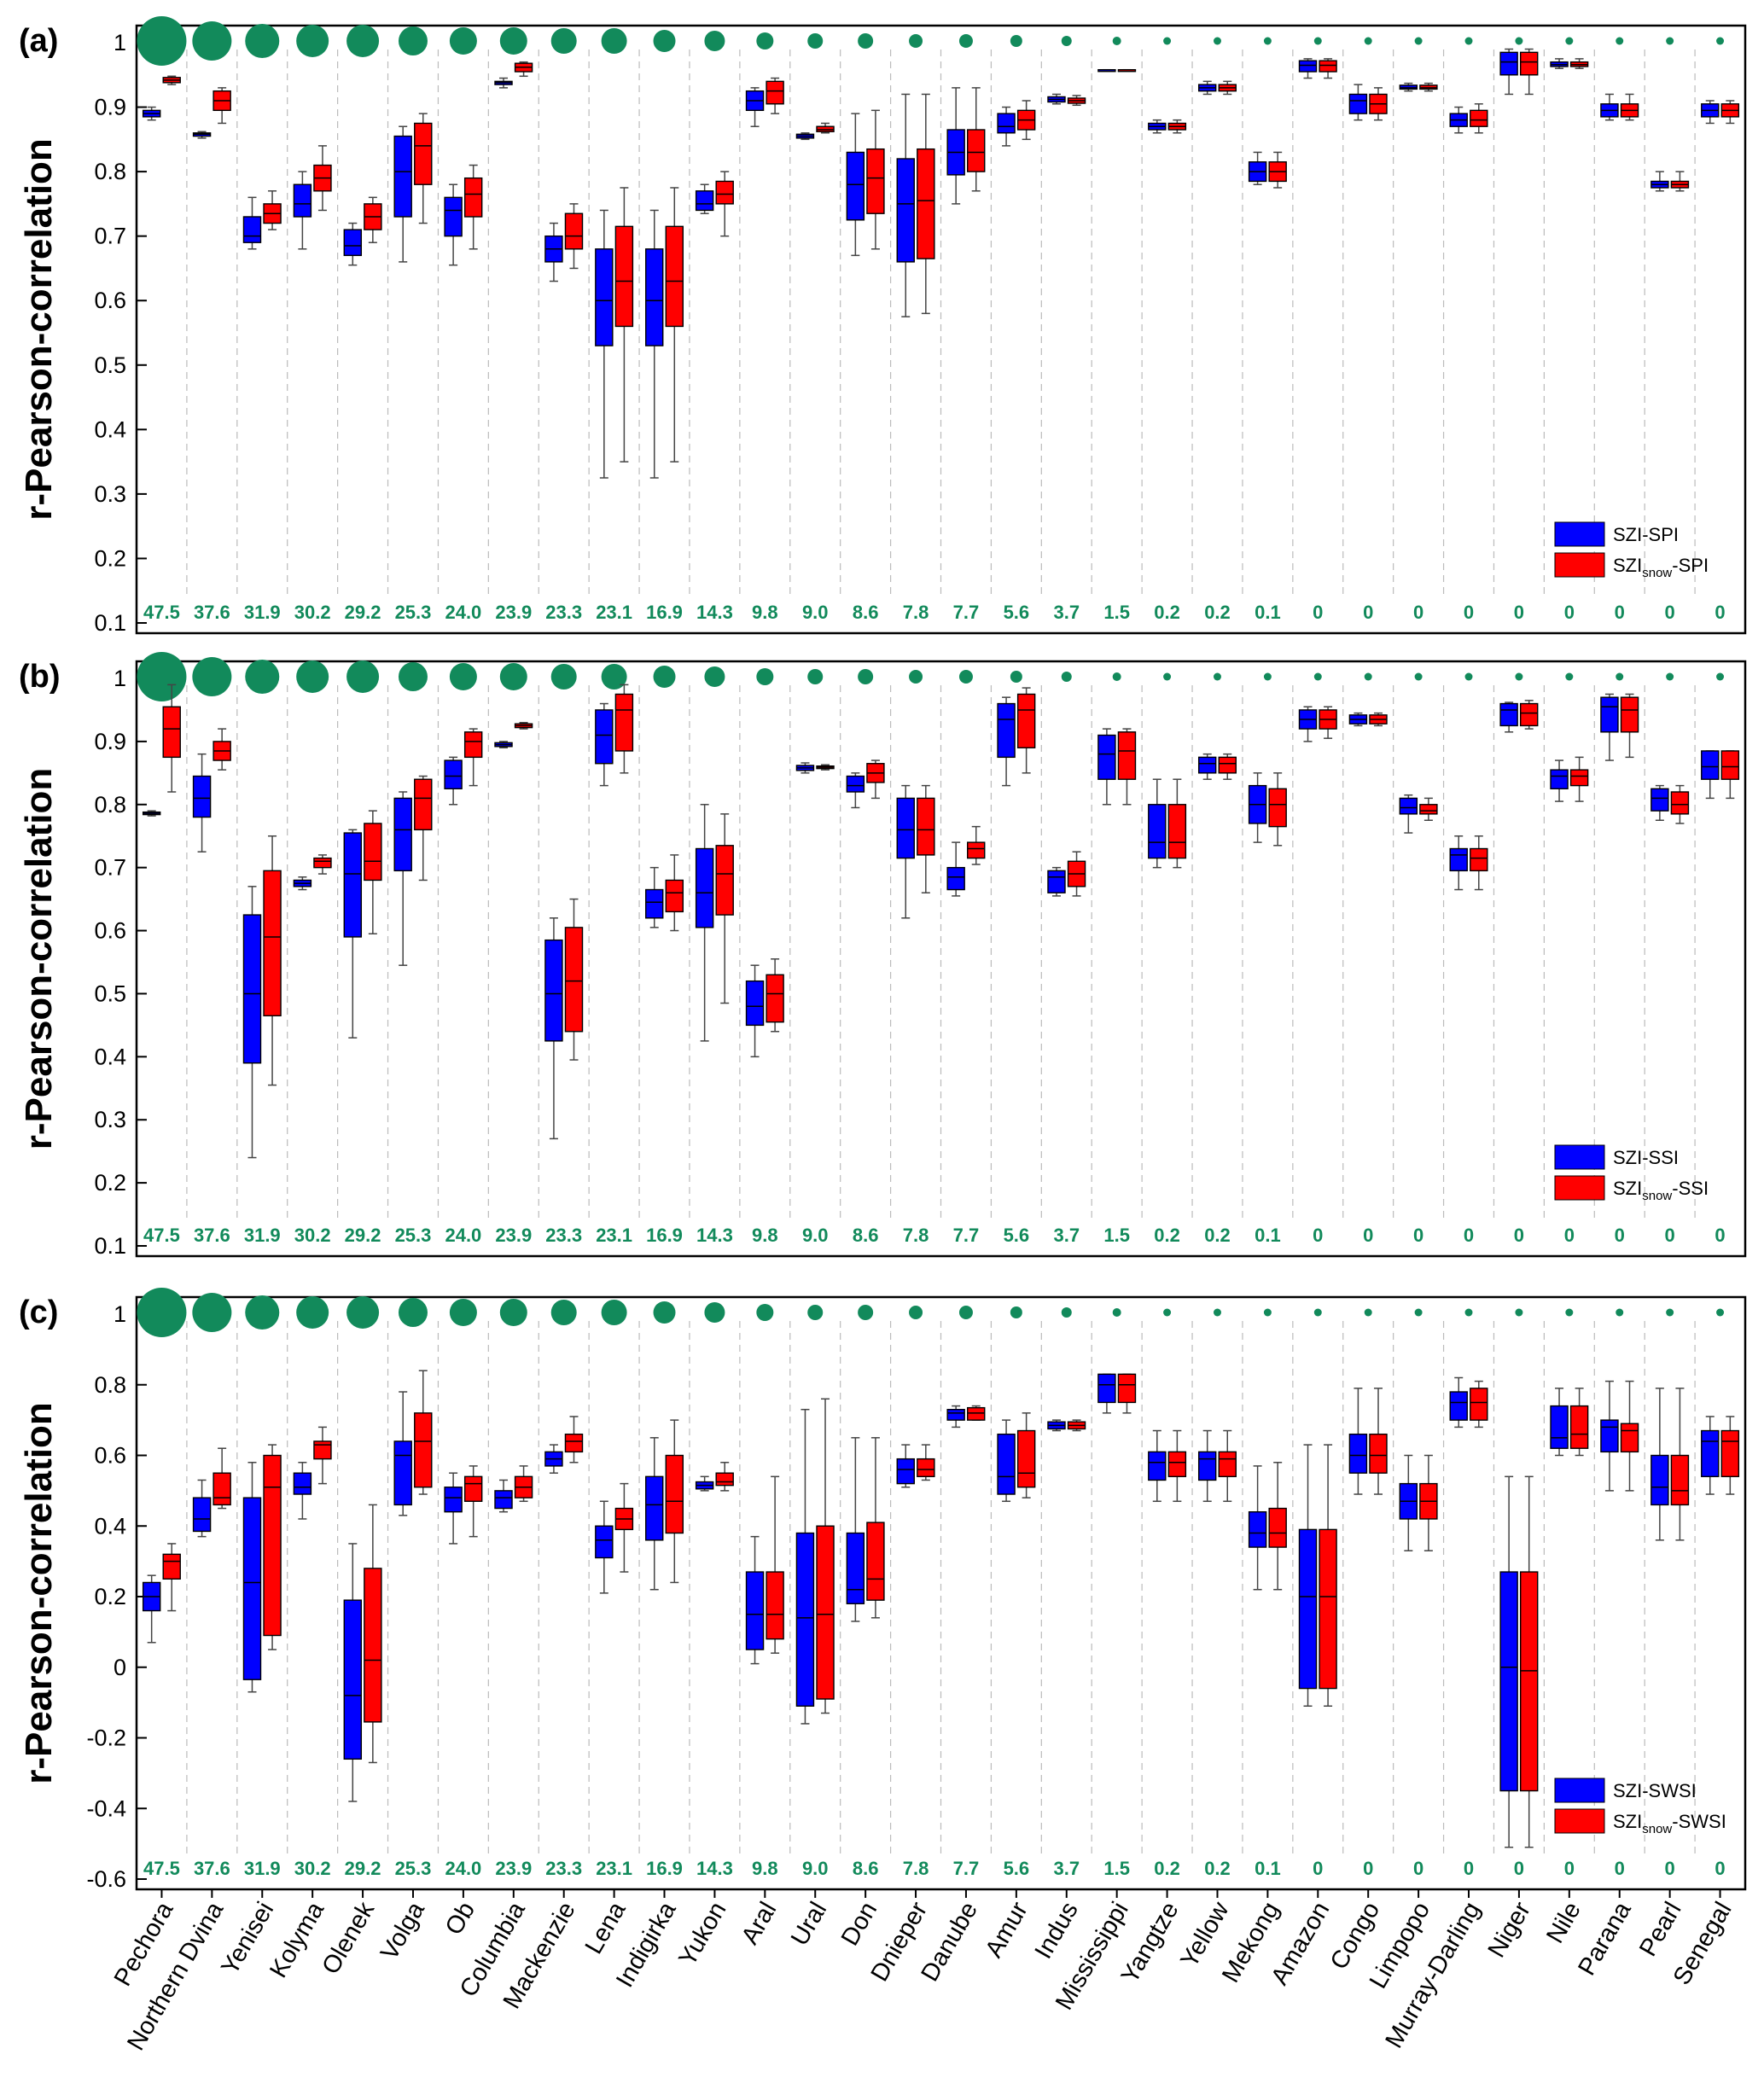 Image resolution: width=1764 pixels, height=2089 pixels. I want to click on snow-percent-label: 23.3, so click(563, 612).